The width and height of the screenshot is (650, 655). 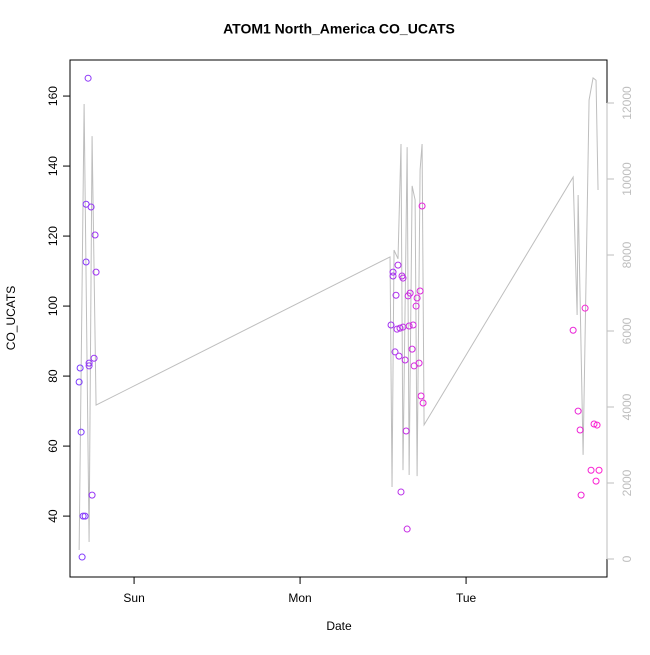 What do you see at coordinates (339, 29) in the screenshot?
I see `chart-title: ATOM1 North_America CO_UCATS` at bounding box center [339, 29].